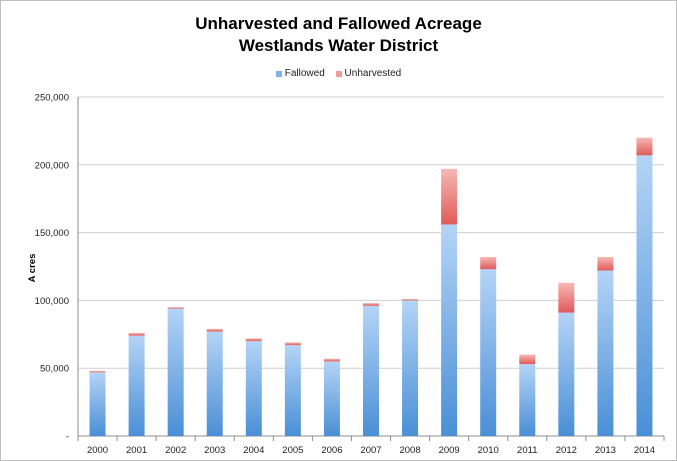 This screenshot has width=677, height=461. Describe the element at coordinates (67, 437) in the screenshot. I see `y-tick-label: -` at that location.